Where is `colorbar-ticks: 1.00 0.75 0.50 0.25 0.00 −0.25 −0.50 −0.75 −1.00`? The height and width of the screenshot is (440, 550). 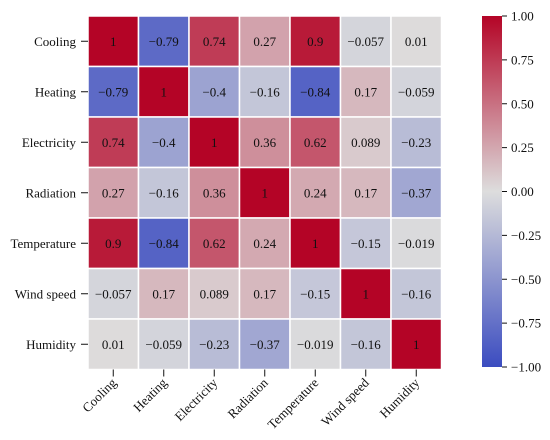 colorbar-ticks: 1.00 0.75 0.50 0.25 0.00 −0.25 −0.50 −0.75 −1.00 is located at coordinates (521, 192).